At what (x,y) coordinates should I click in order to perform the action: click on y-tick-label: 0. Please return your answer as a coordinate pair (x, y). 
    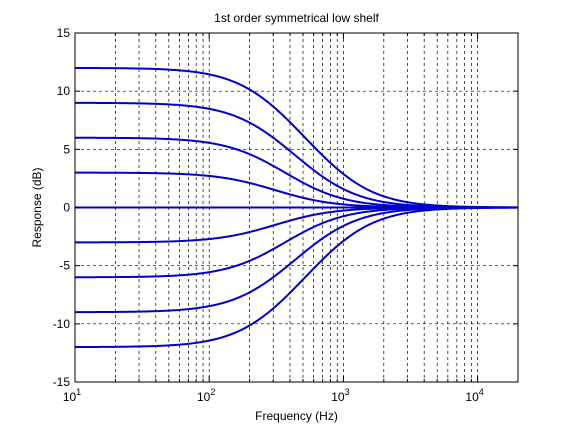
    Looking at the image, I should click on (66, 208).